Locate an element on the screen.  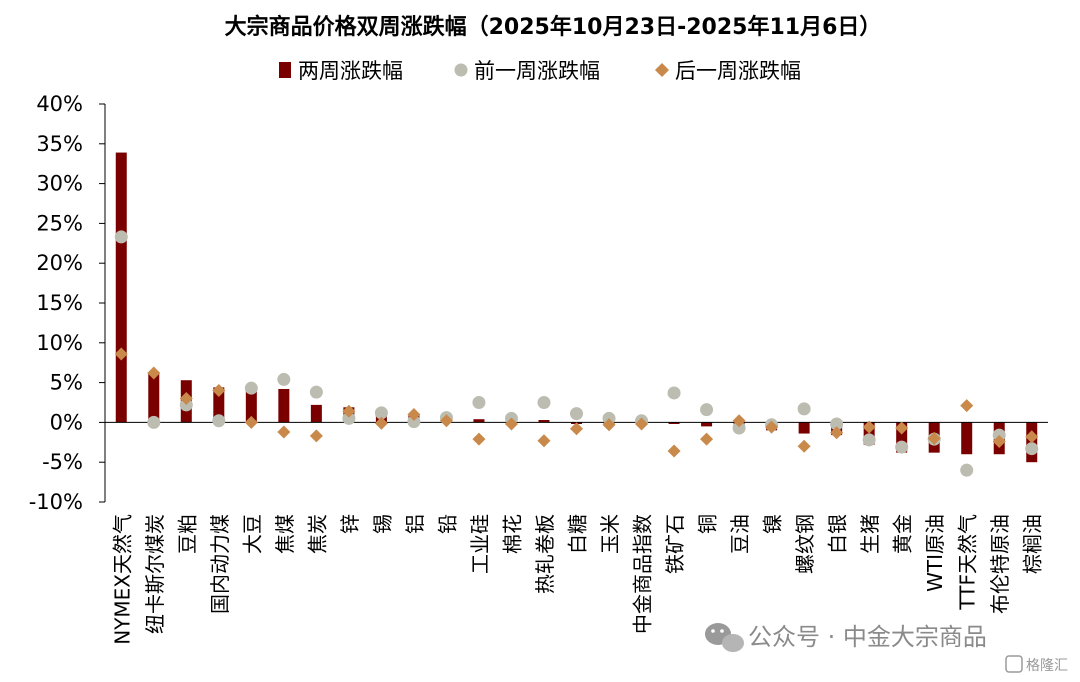
category-label: 工业硅 is located at coordinates (480, 544).